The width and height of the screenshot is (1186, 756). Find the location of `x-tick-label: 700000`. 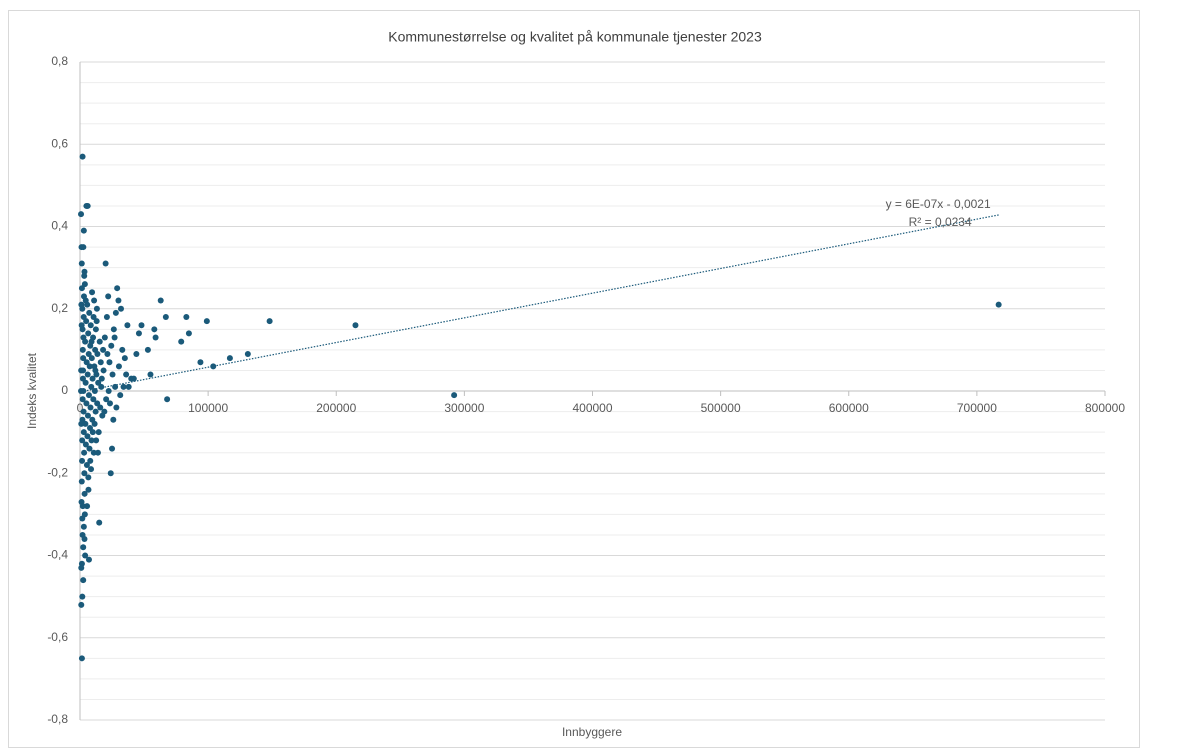

x-tick-label: 700000 is located at coordinates (977, 408).